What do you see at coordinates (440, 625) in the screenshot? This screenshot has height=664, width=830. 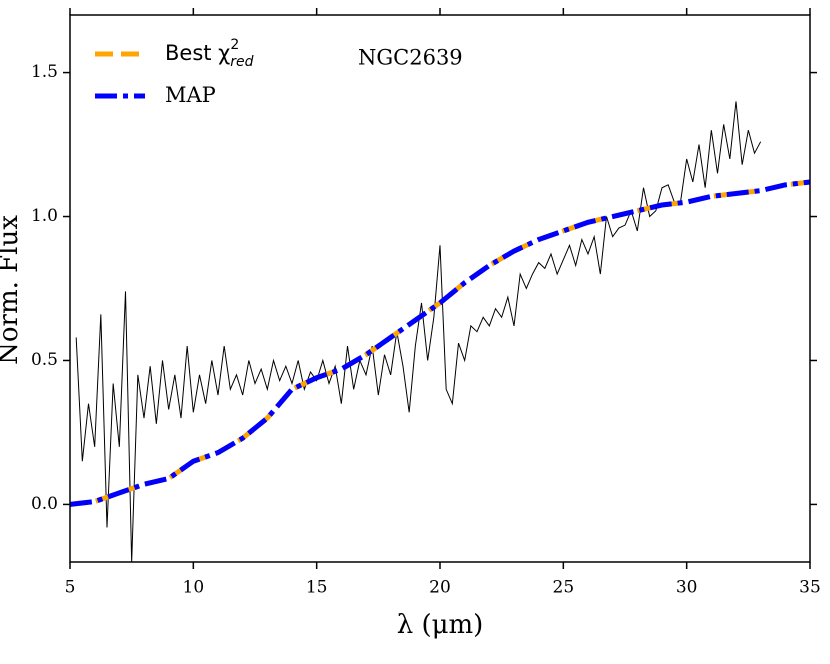 I see `x-axis-label: λ (μm)` at bounding box center [440, 625].